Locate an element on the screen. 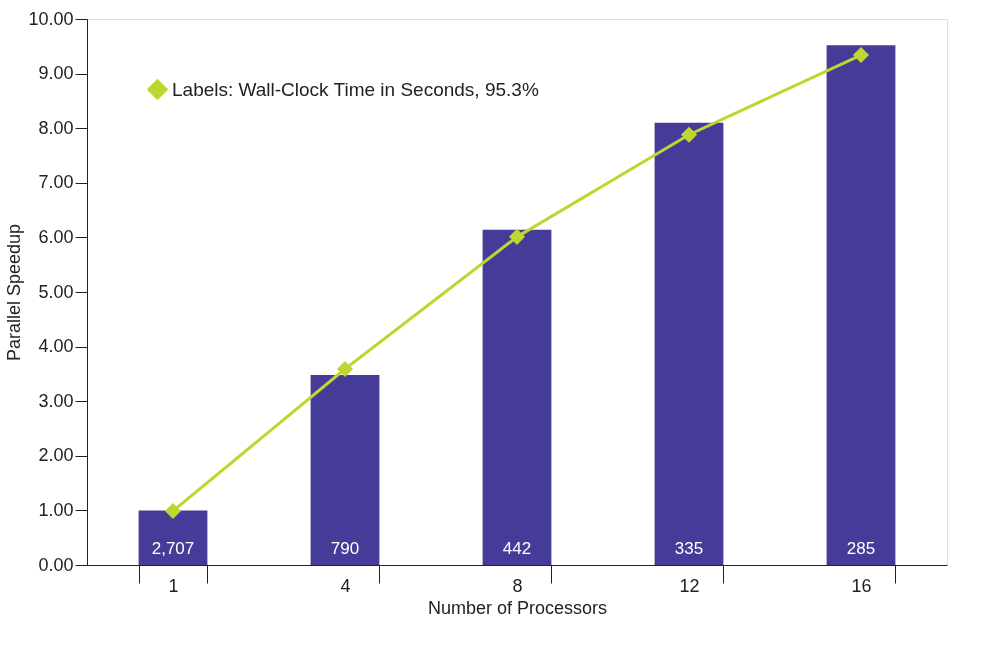 This screenshot has height=649, width=1005. legend-label: Labels: Wall-Clock Time in Seconds, 95.3% is located at coordinates (355, 89).